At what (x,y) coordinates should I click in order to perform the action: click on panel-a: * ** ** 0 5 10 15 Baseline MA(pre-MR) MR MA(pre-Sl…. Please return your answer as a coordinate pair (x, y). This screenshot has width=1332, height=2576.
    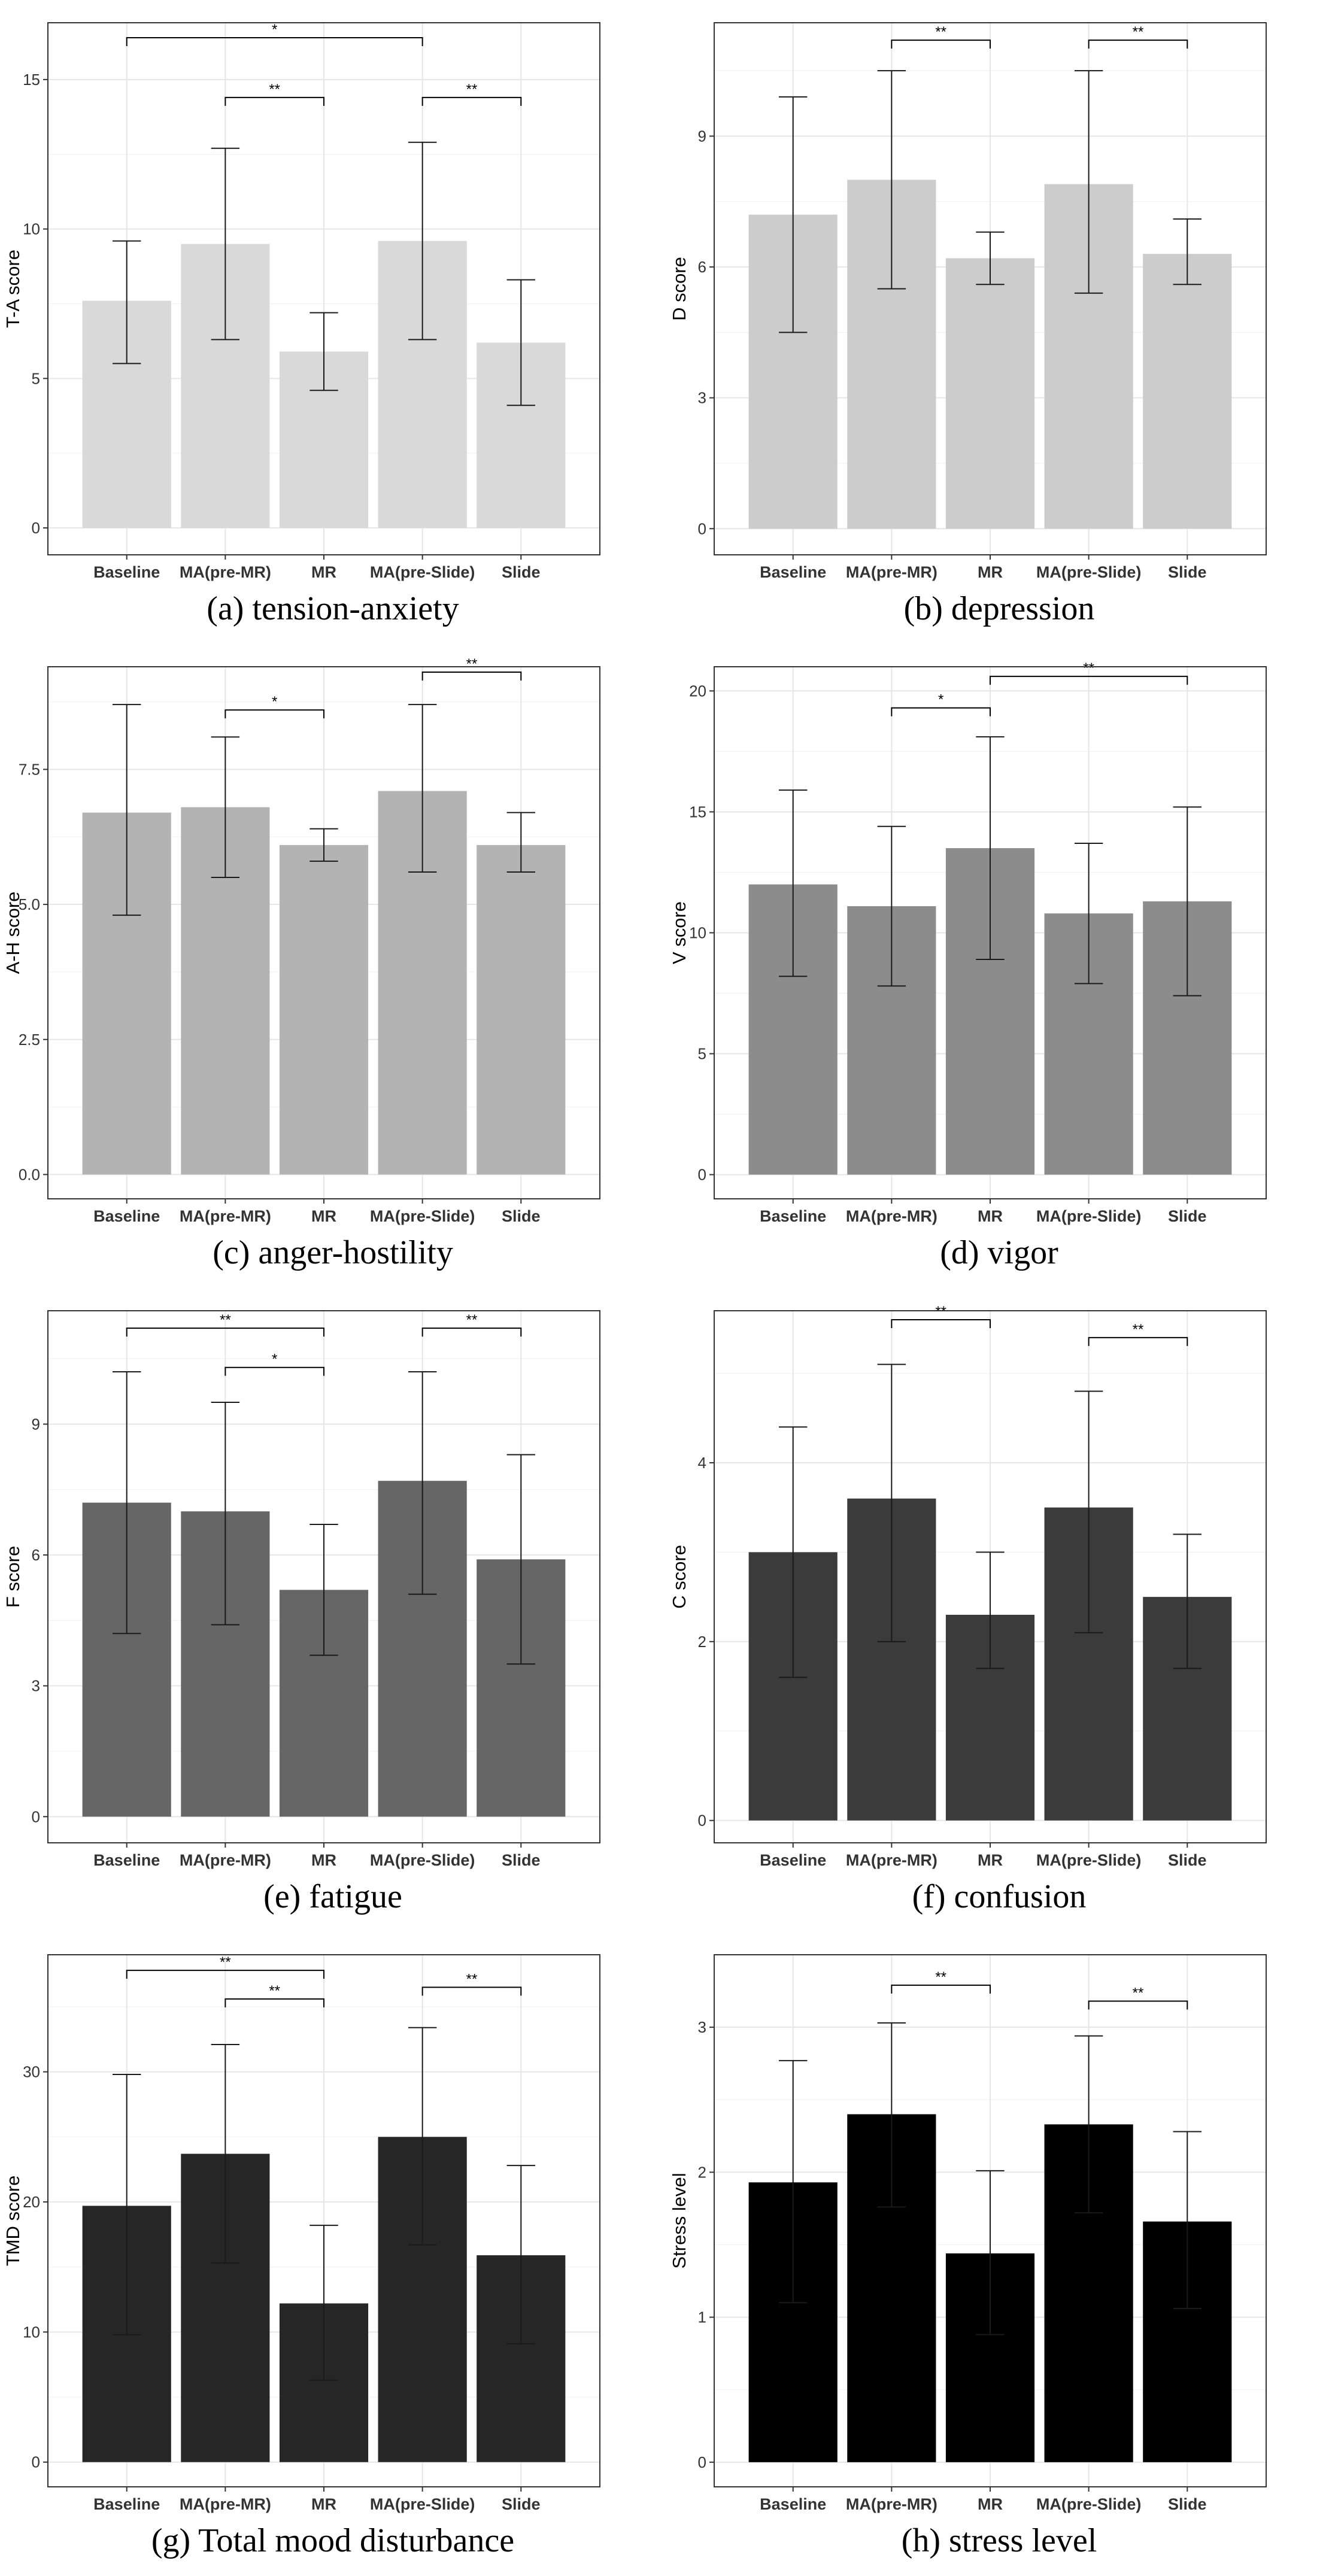
    Looking at the image, I should click on (333, 322).